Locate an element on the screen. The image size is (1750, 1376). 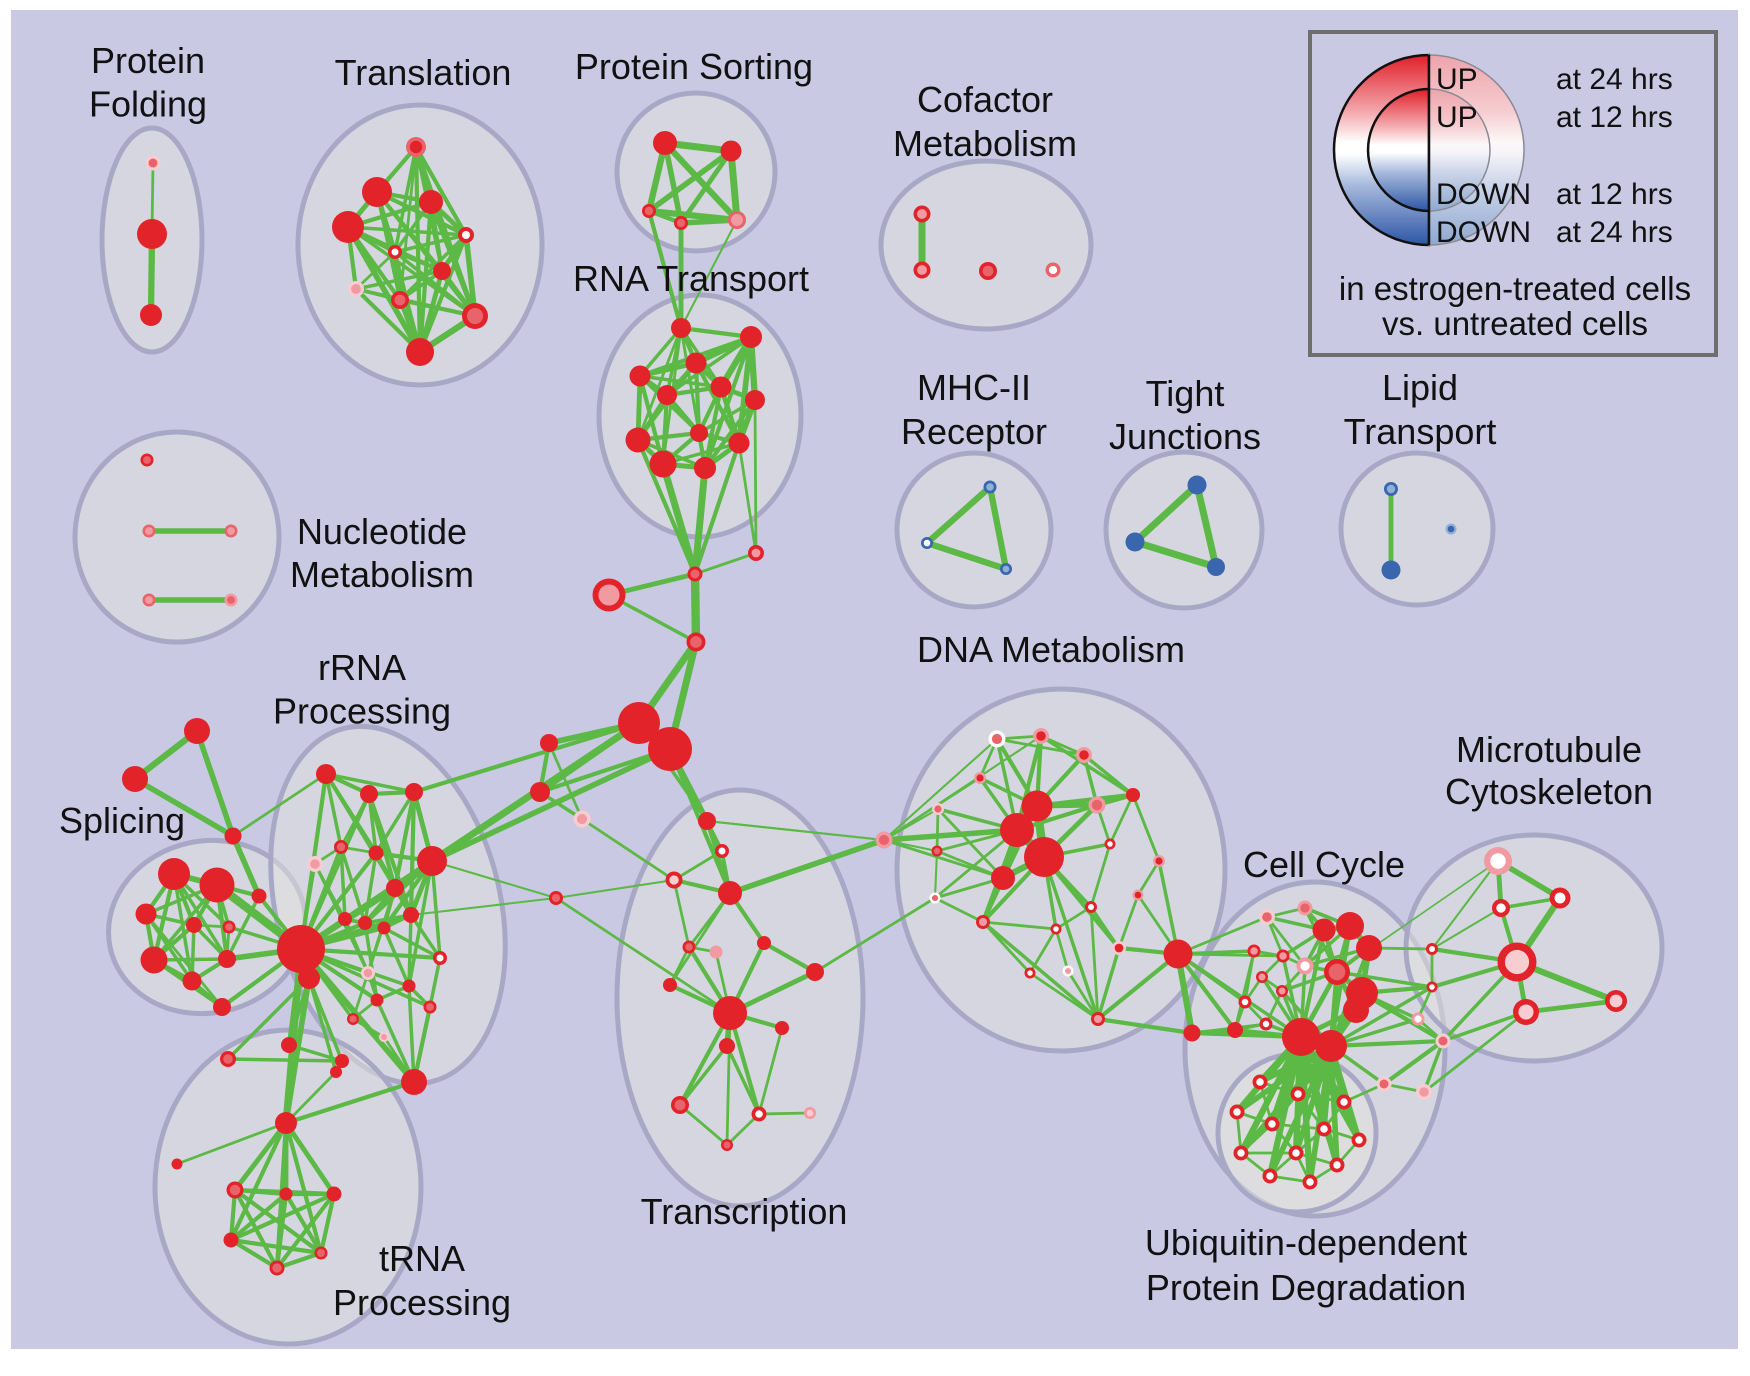
edge-r1-x3 is located at coordinates (279, 805).